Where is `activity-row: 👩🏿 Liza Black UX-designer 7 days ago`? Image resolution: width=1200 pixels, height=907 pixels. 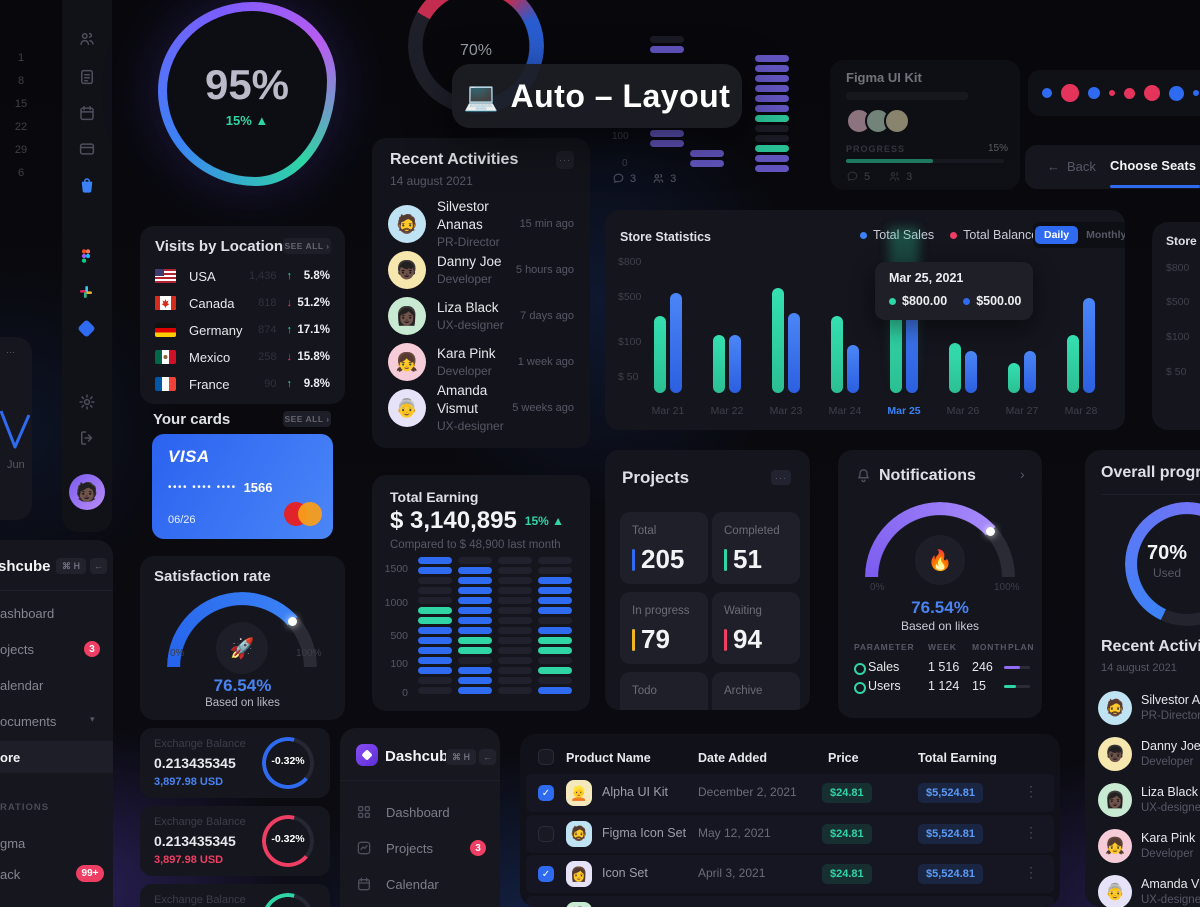 activity-row: 👩🏿 Liza Black UX-designer 7 days ago is located at coordinates (481, 316).